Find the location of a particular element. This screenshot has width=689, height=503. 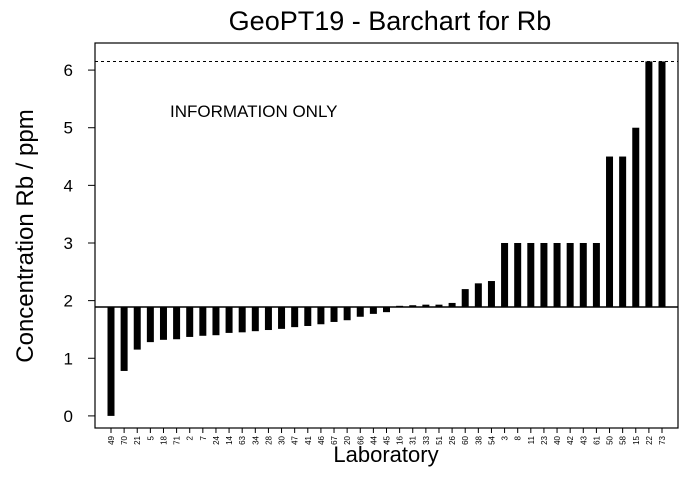

x-tick-label: 24 is located at coordinates (216, 439).